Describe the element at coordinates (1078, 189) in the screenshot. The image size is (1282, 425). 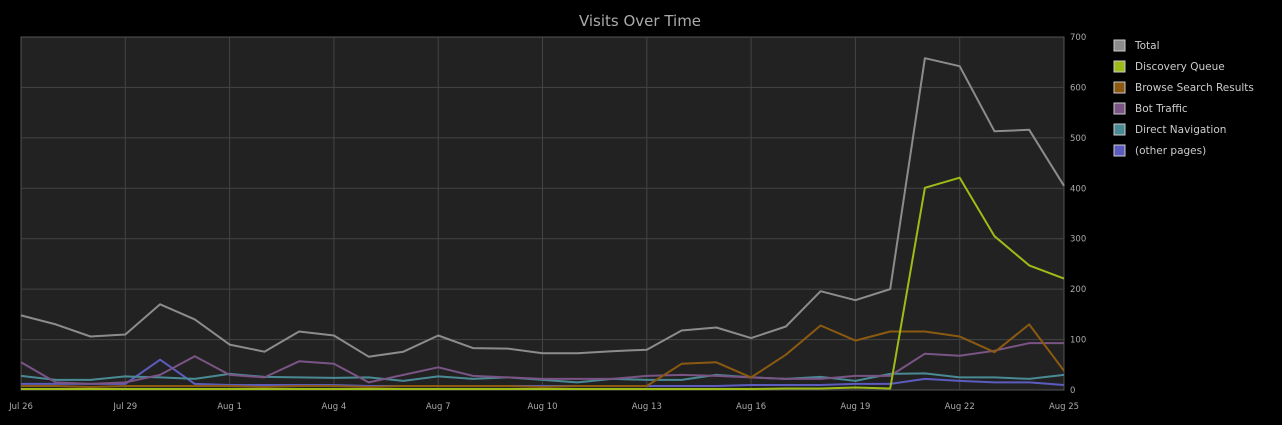
I see `y-tick-label: 400` at that location.